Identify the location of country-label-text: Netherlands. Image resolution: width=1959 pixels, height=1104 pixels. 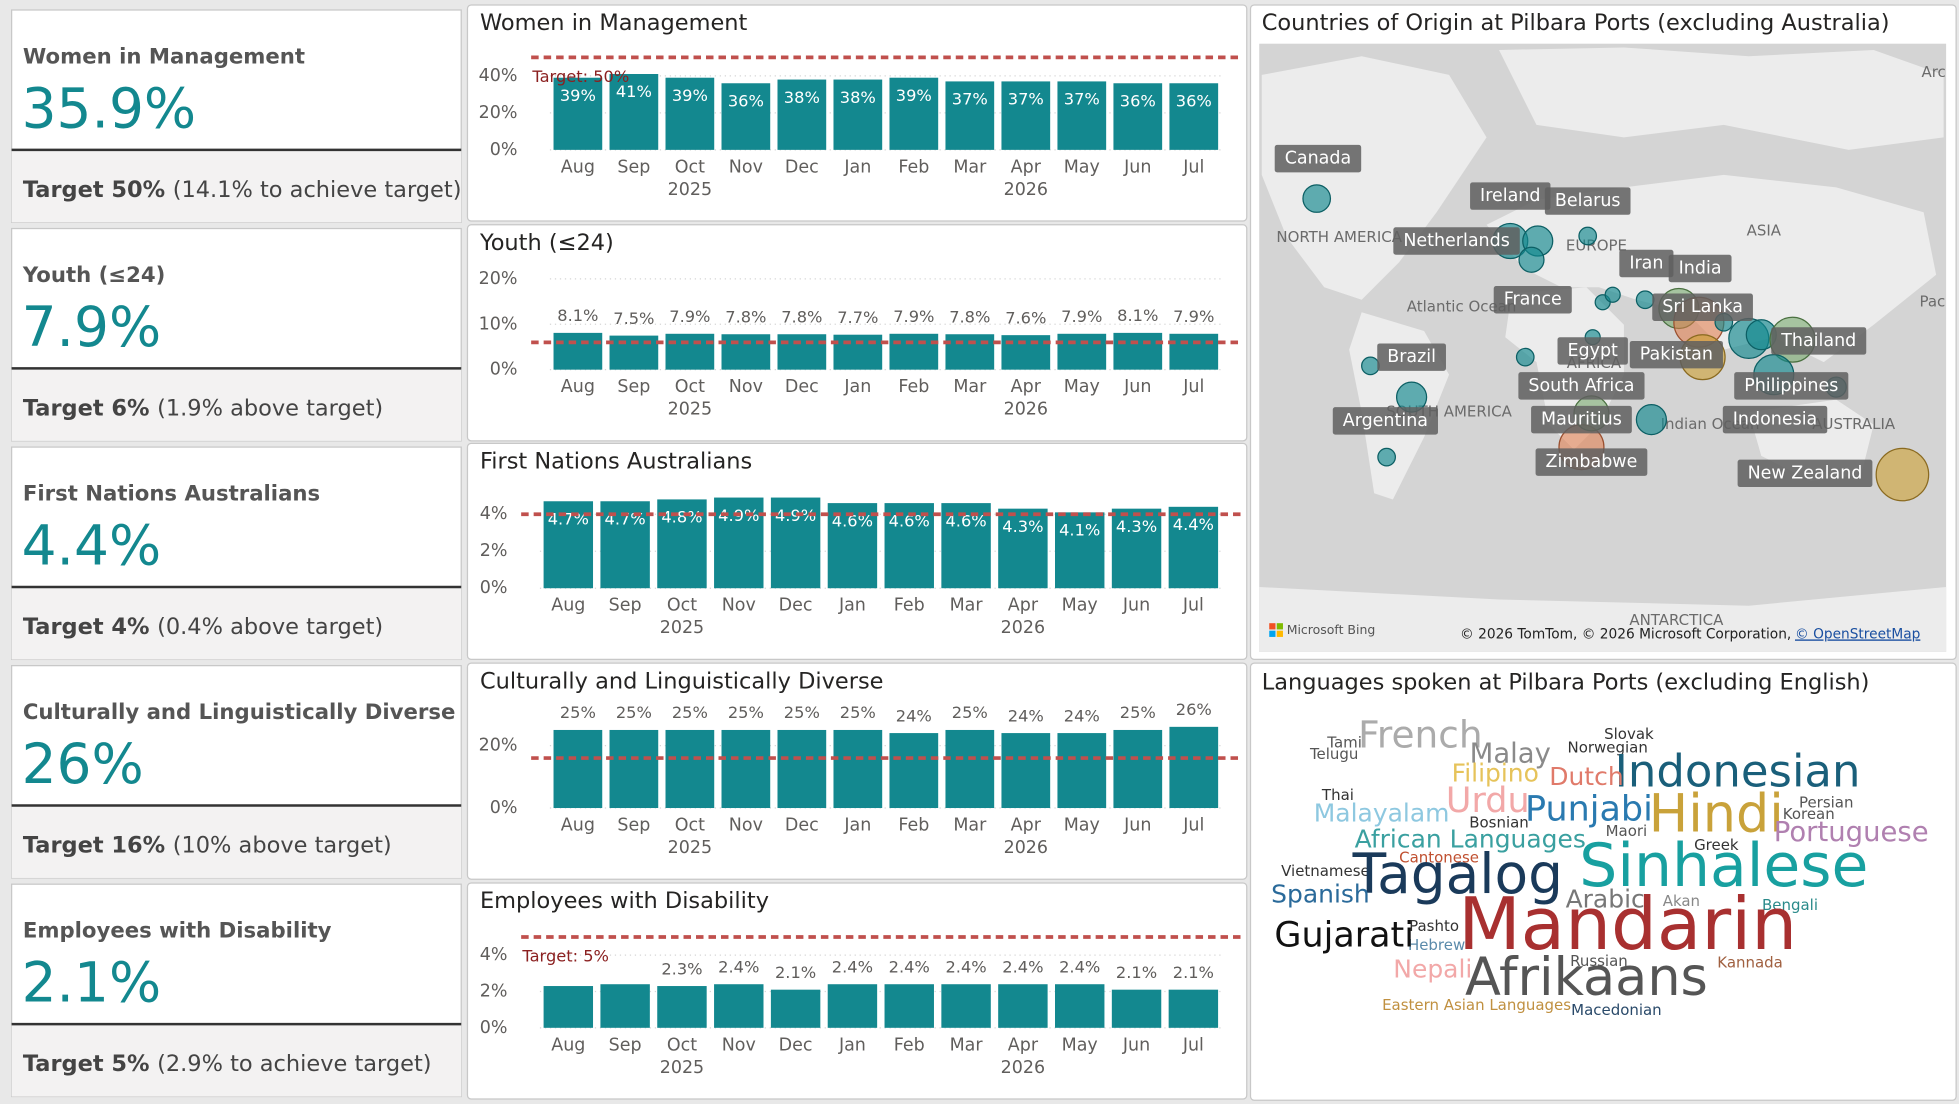
(1456, 241).